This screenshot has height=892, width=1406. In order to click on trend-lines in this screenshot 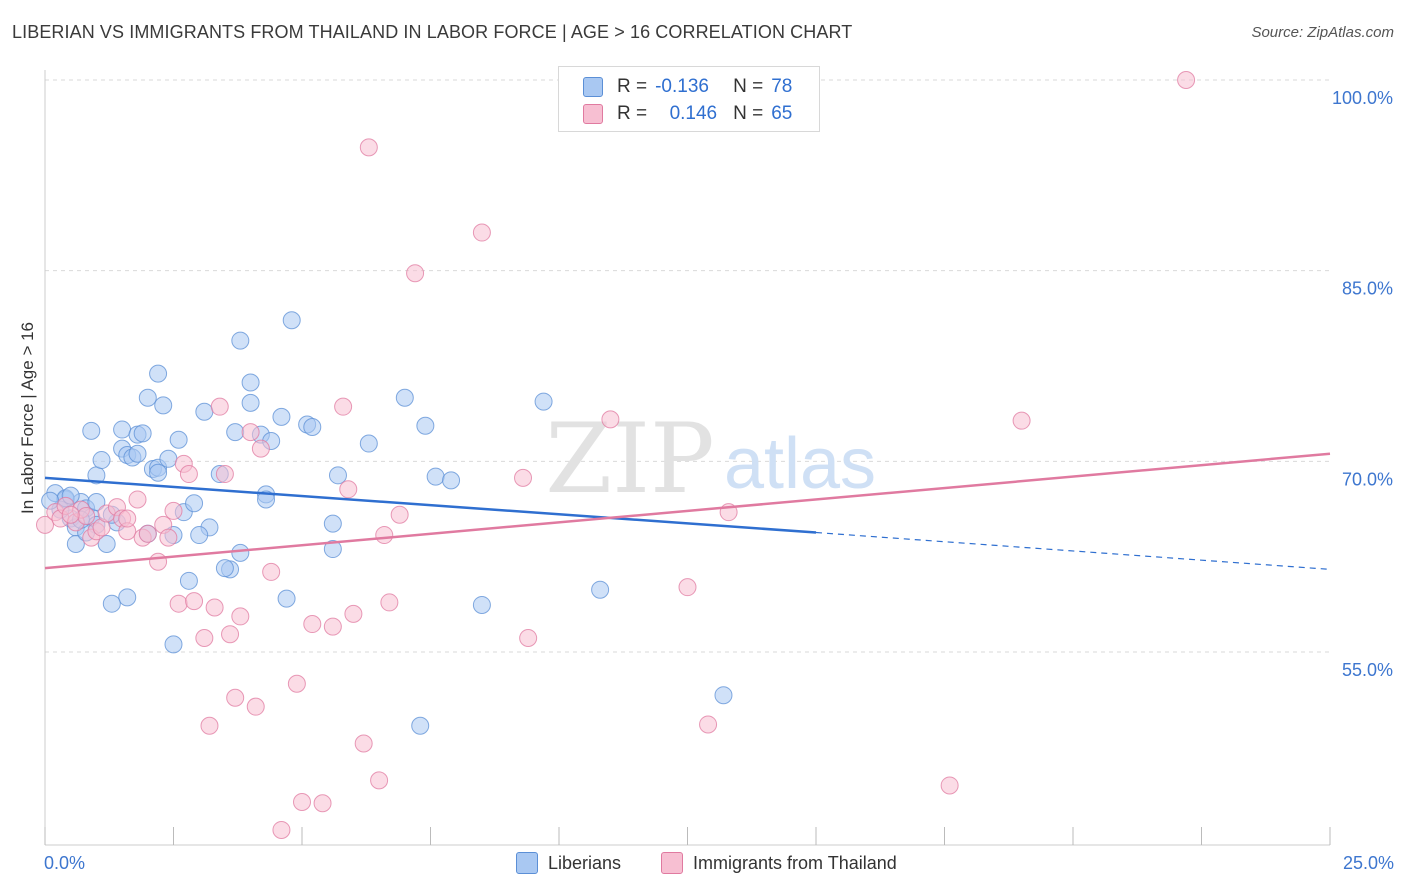, I will do `click(687, 511)`.